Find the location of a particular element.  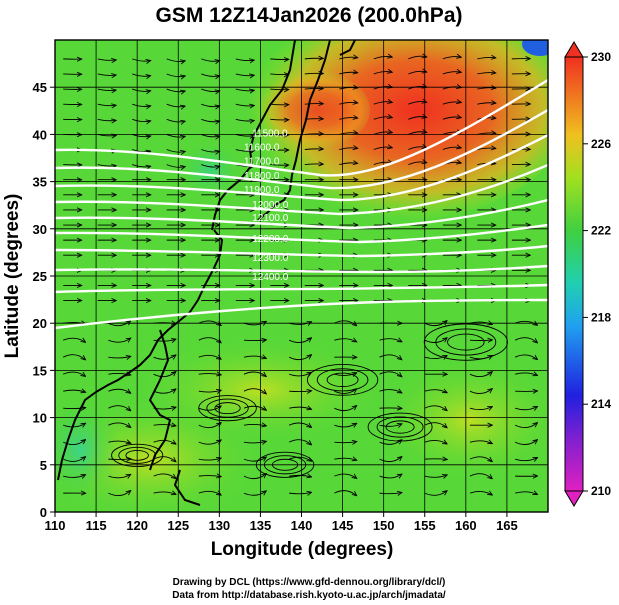

contour-label: 12200.0 is located at coordinates (270, 239).